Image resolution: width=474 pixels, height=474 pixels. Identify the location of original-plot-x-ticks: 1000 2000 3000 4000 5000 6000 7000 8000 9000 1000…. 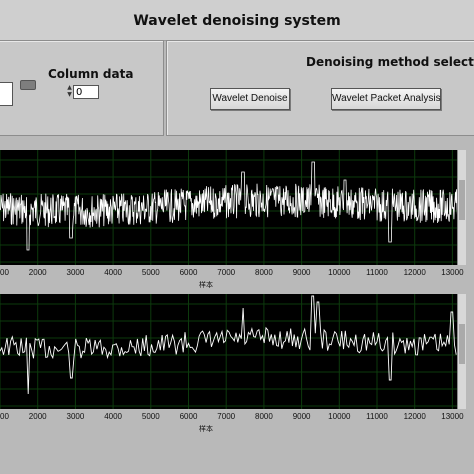
(237, 274).